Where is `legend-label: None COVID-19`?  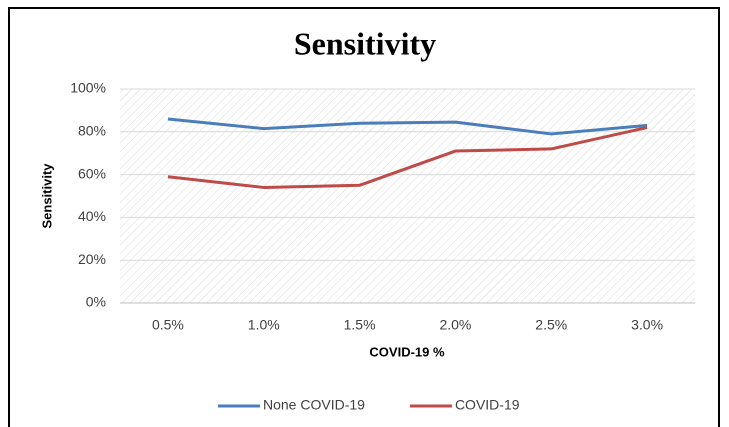 legend-label: None COVID-19 is located at coordinates (314, 405).